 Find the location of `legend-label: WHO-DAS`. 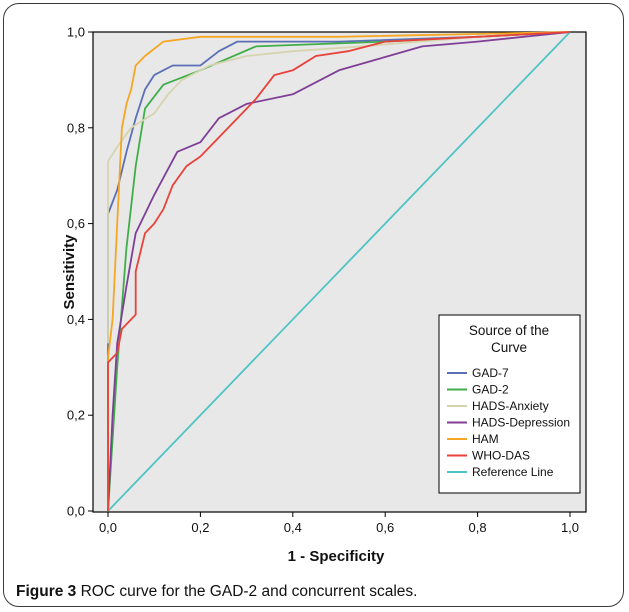

legend-label: WHO-DAS is located at coordinates (501, 456).